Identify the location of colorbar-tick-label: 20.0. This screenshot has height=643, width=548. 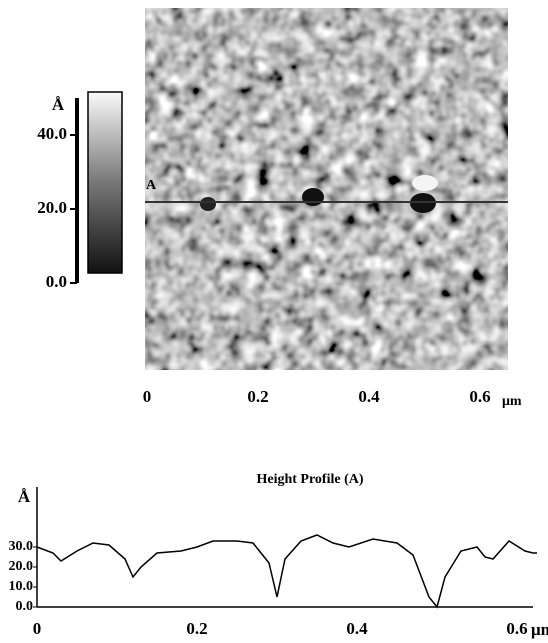
(52, 207).